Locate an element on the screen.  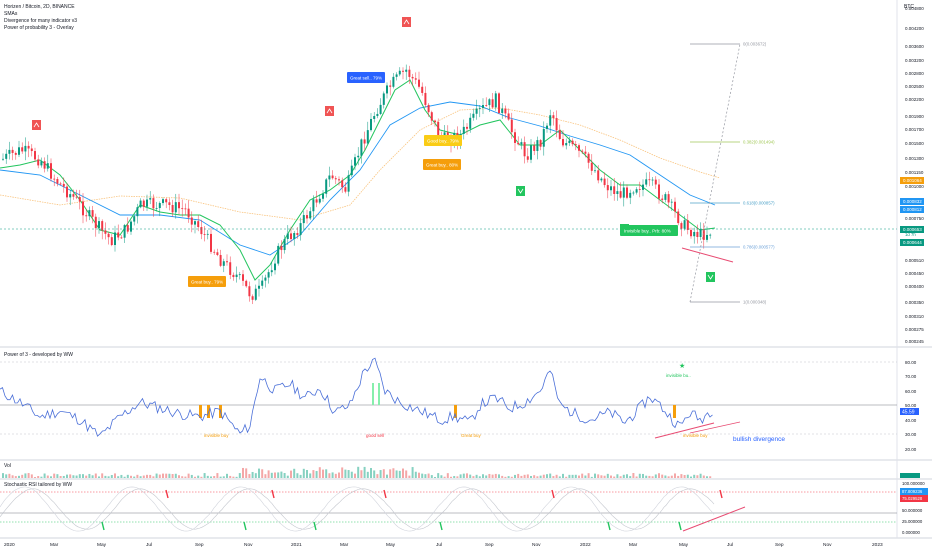
stoch-axis: 100.000000 50.000000 25.000000 0.000000 is located at coordinates (913, 508).